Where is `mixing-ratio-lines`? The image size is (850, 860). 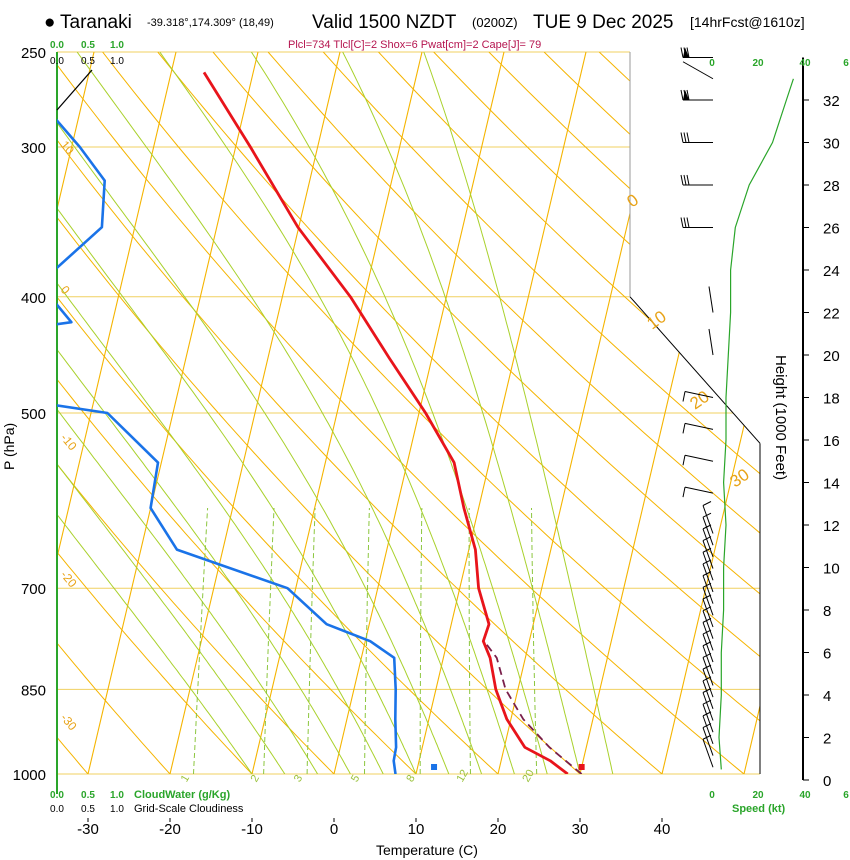
mixing-ratio-lines is located at coordinates (365, 640).